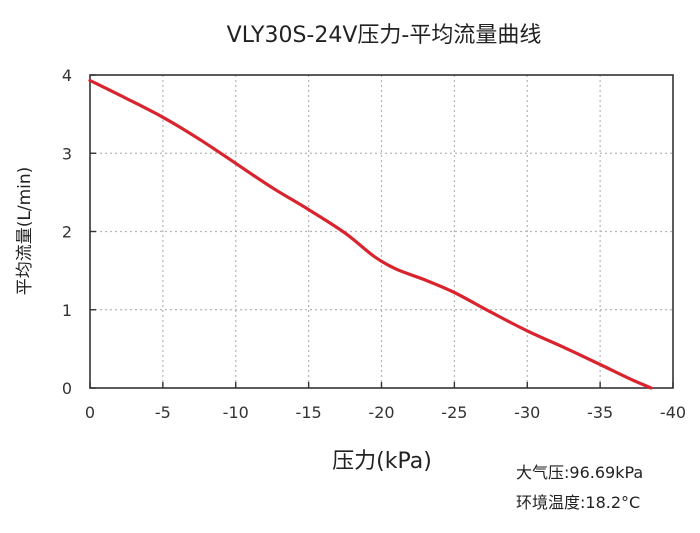 The width and height of the screenshot is (700, 533). Describe the element at coordinates (309, 412) in the screenshot. I see `x-tick-label: -15` at that location.